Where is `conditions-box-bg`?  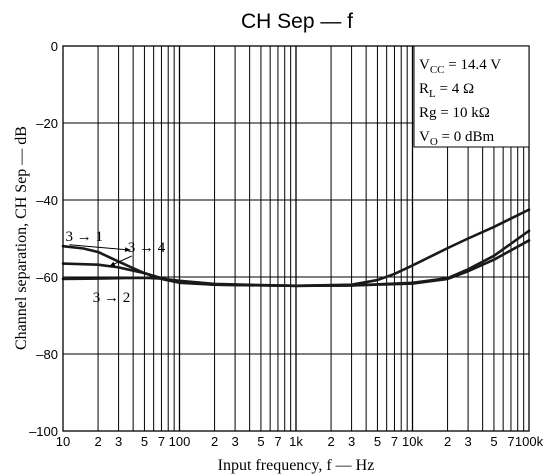
conditions-box-bg is located at coordinates (471, 96).